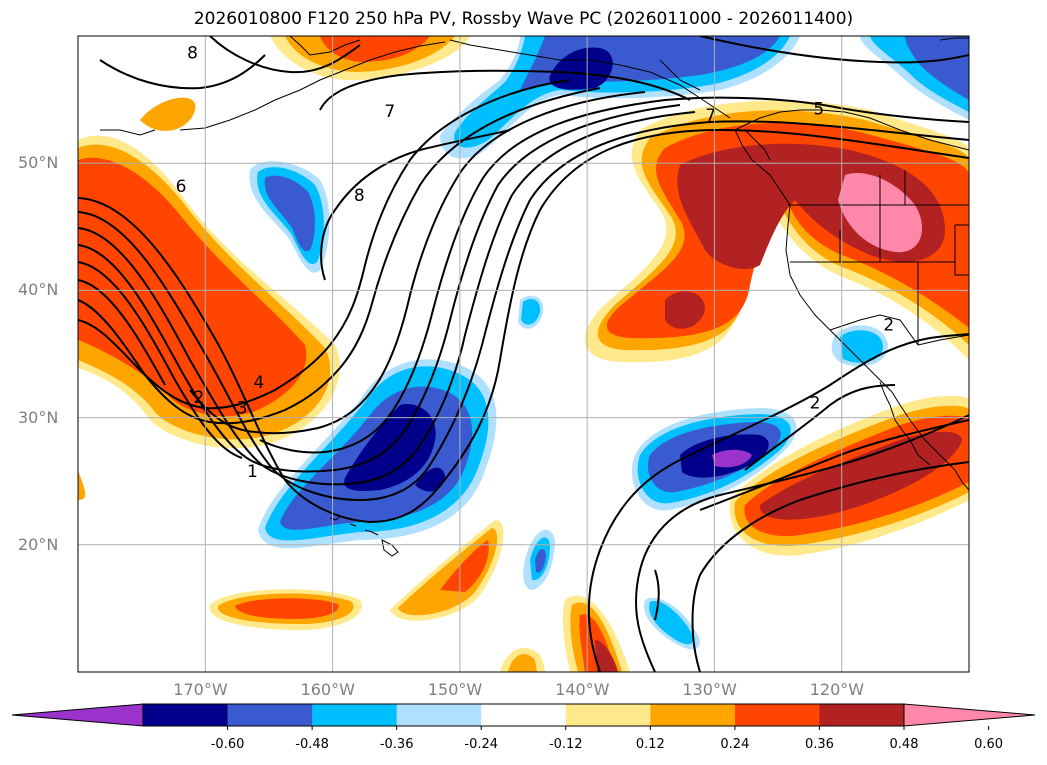 The width and height of the screenshot is (1047, 765). I want to click on longitude-tick-label: 120°W, so click(837, 689).